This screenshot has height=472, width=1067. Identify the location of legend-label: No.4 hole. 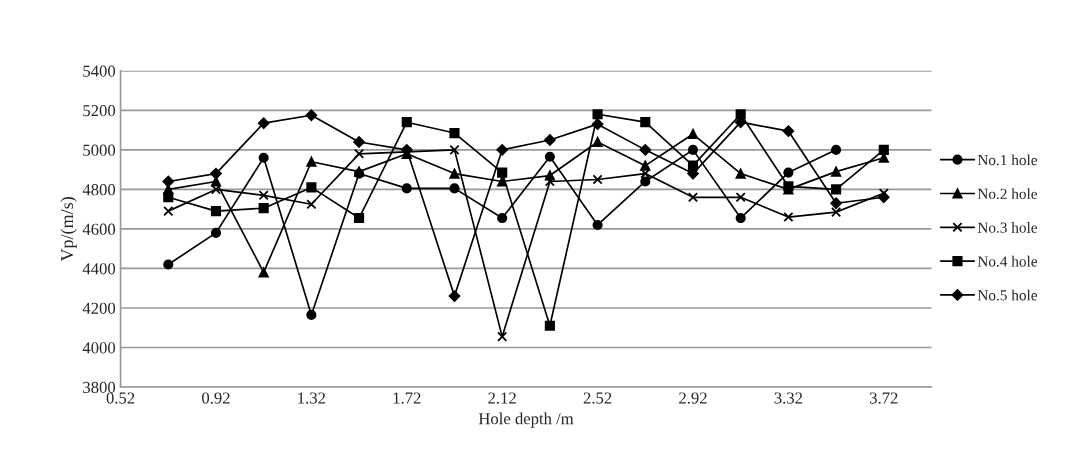
(1007, 261).